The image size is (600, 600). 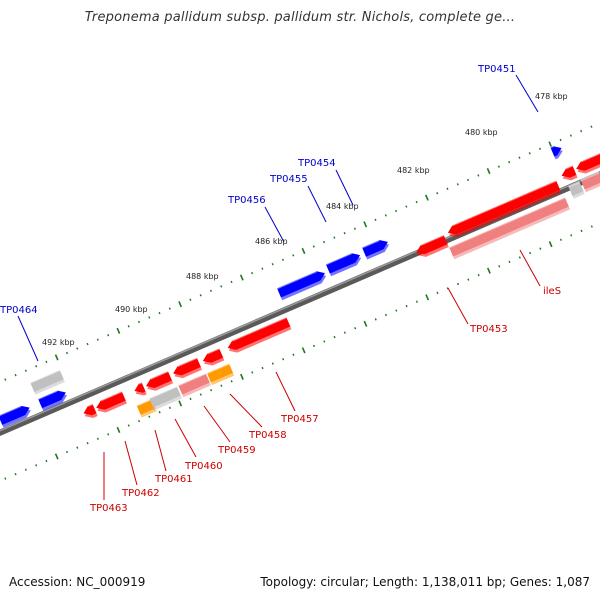 I want to click on gene-label-iles: ileS, so click(x=552, y=291).